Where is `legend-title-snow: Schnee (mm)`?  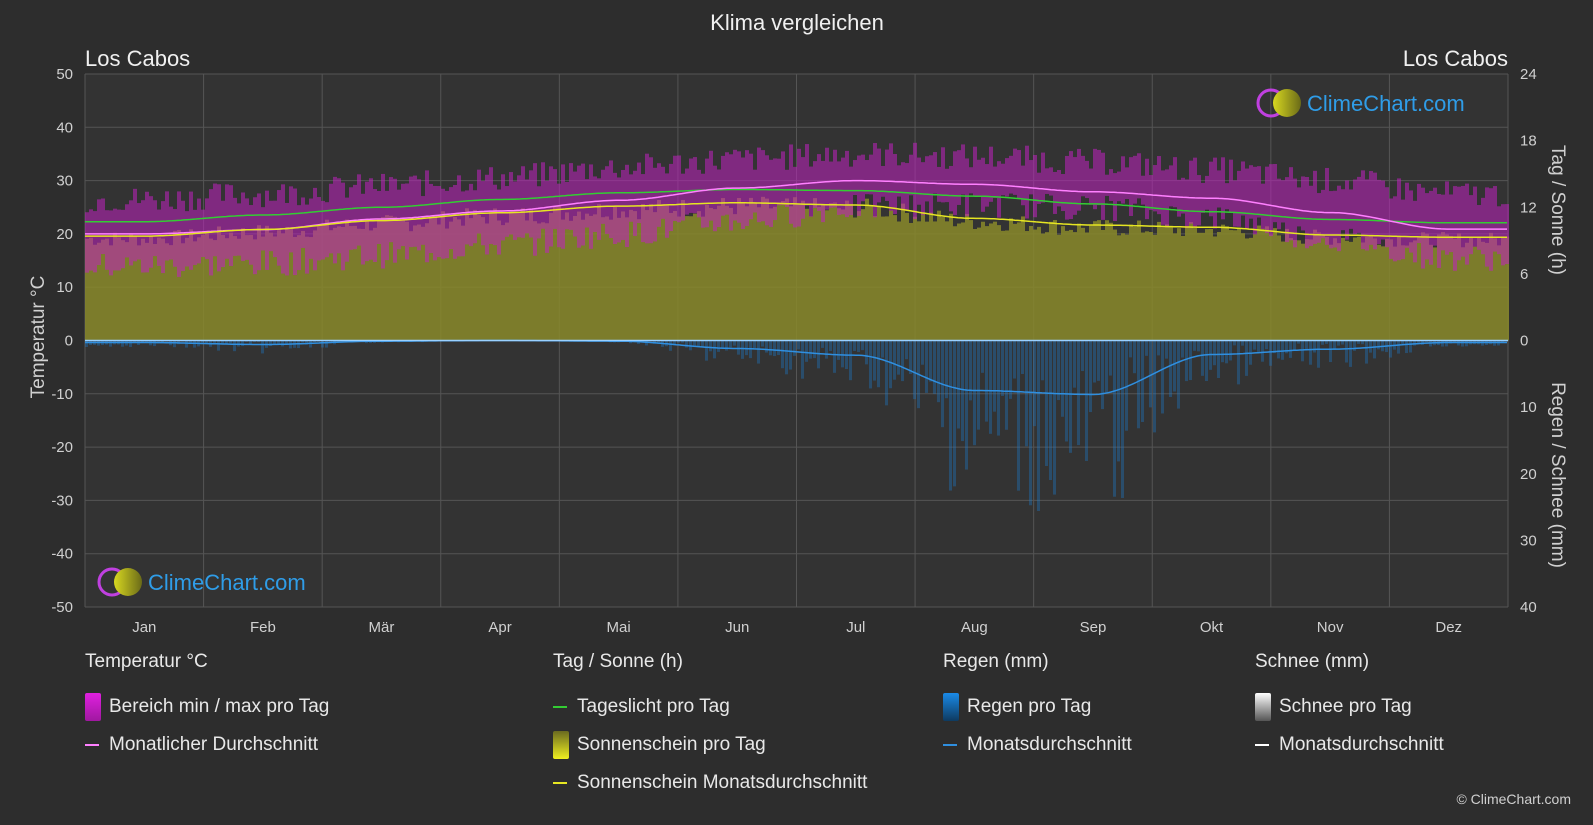
legend-title-snow: Schnee (mm) is located at coordinates (1312, 661).